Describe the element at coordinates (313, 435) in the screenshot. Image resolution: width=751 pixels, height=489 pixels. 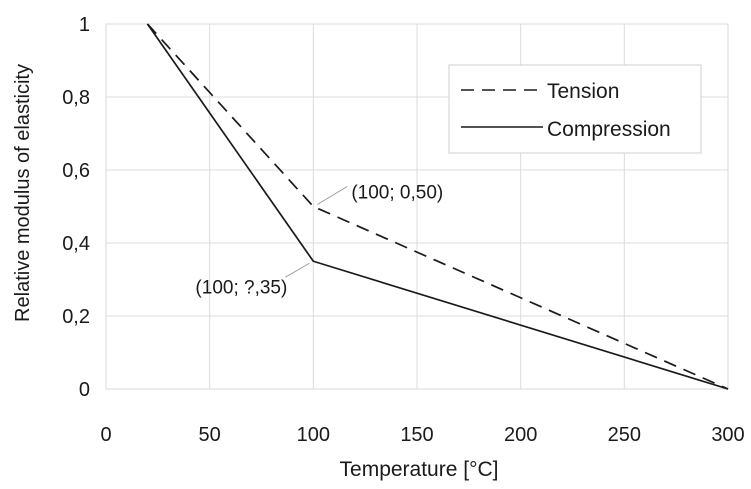
I see `x-tick-label: 100` at that location.